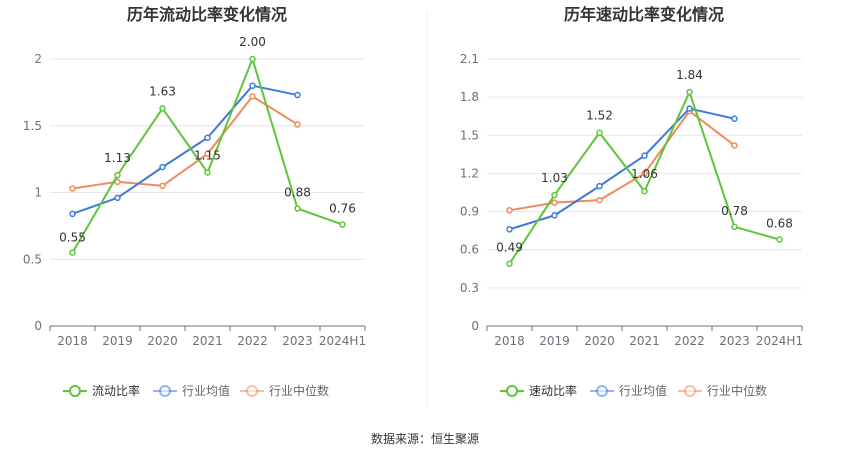  I want to click on data-label: 0.78, so click(734, 211).